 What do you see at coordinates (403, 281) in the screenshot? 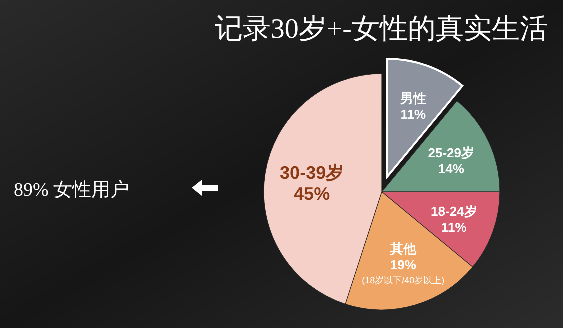
I see `text: (18岁以下/40岁以上)` at bounding box center [403, 281].